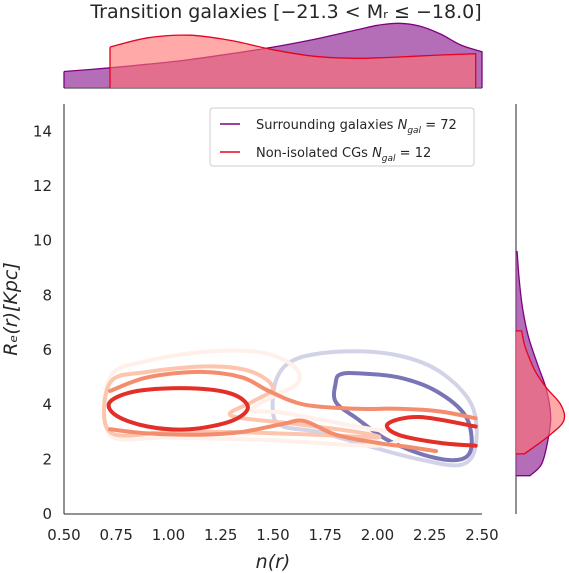 The image size is (569, 573). I want to click on x-tick-label: 1.00, so click(168, 535).